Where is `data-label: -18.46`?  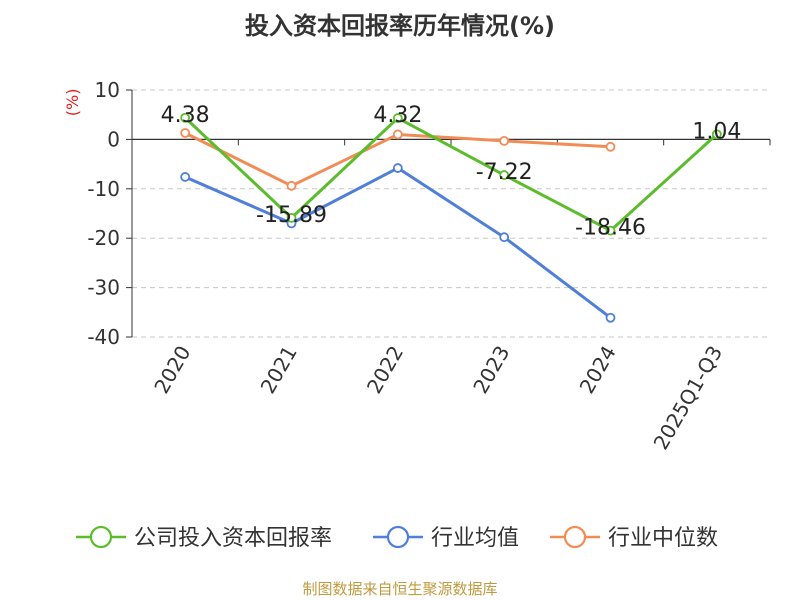
data-label: -18.46 is located at coordinates (610, 228).